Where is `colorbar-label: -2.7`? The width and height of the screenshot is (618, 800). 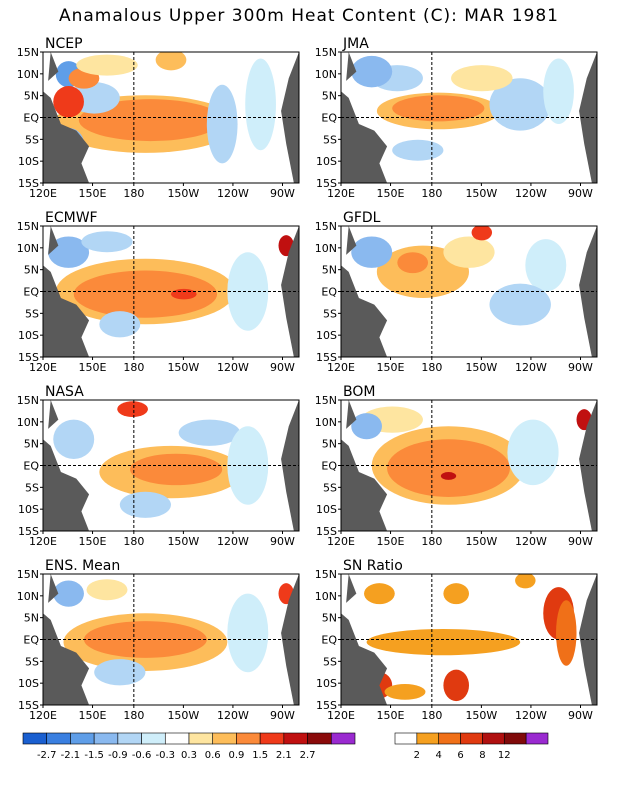
colorbar-label: -2.7 is located at coordinates (47, 755).